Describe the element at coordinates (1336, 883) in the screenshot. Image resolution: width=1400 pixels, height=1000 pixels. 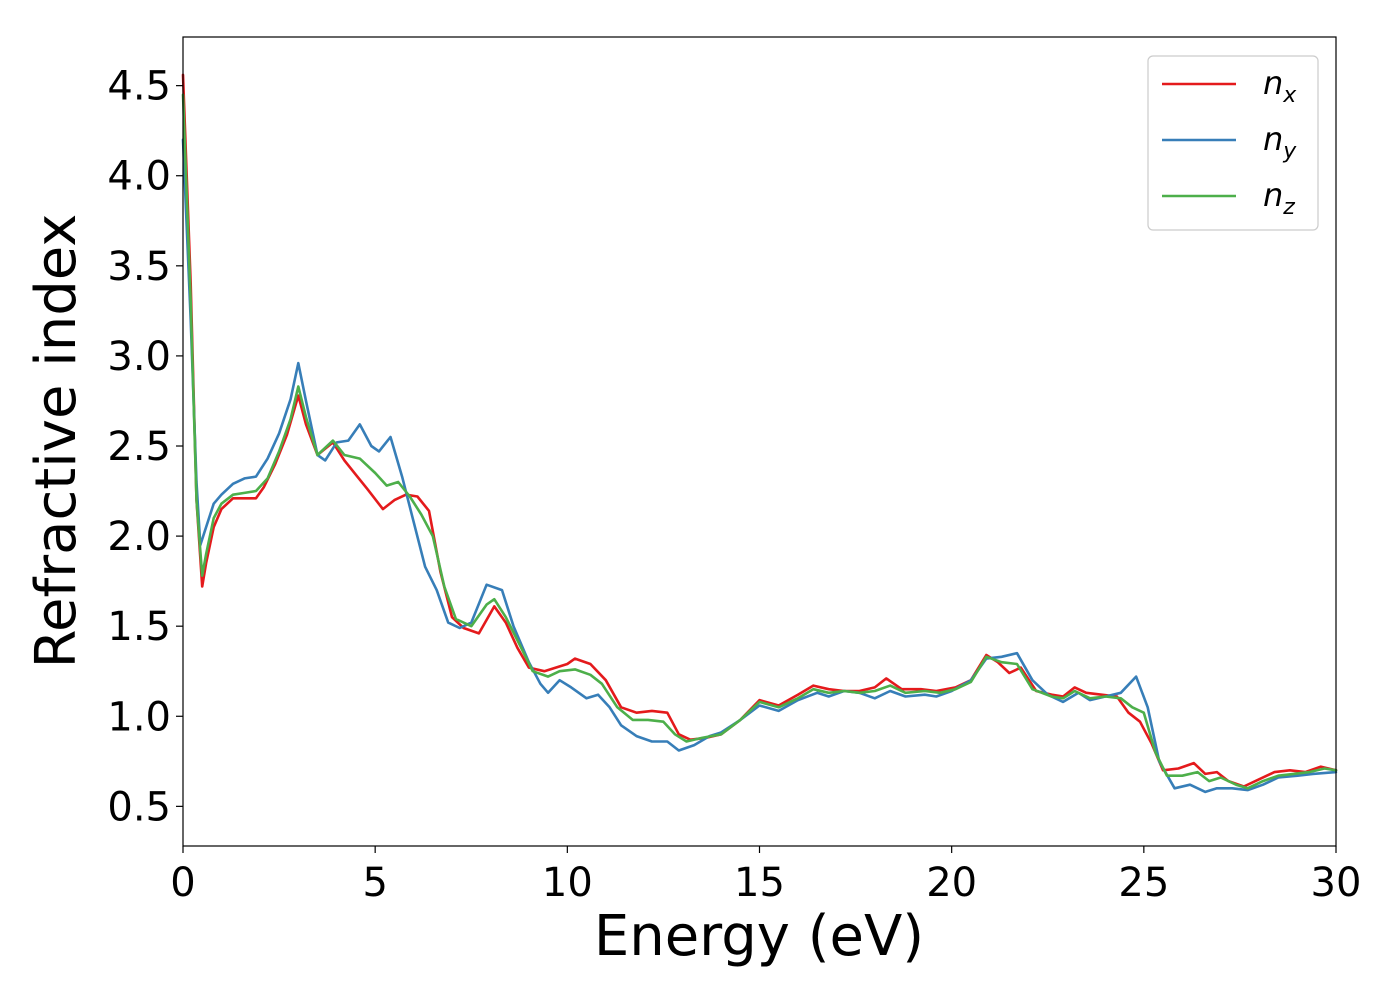
I see `x-tick-label: 30` at that location.